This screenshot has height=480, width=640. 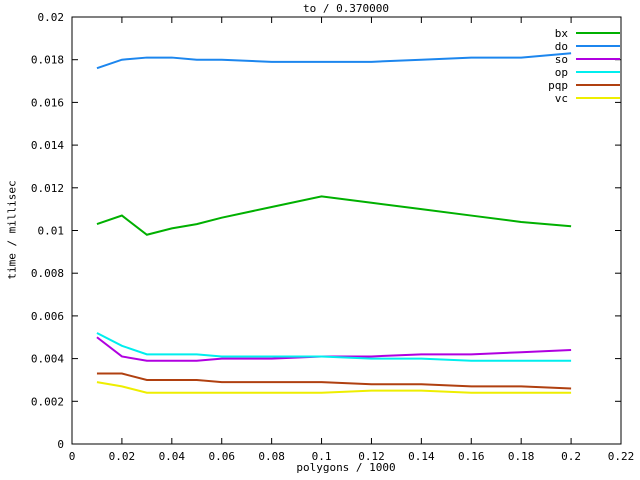 I want to click on series-line-do, so click(x=334, y=61).